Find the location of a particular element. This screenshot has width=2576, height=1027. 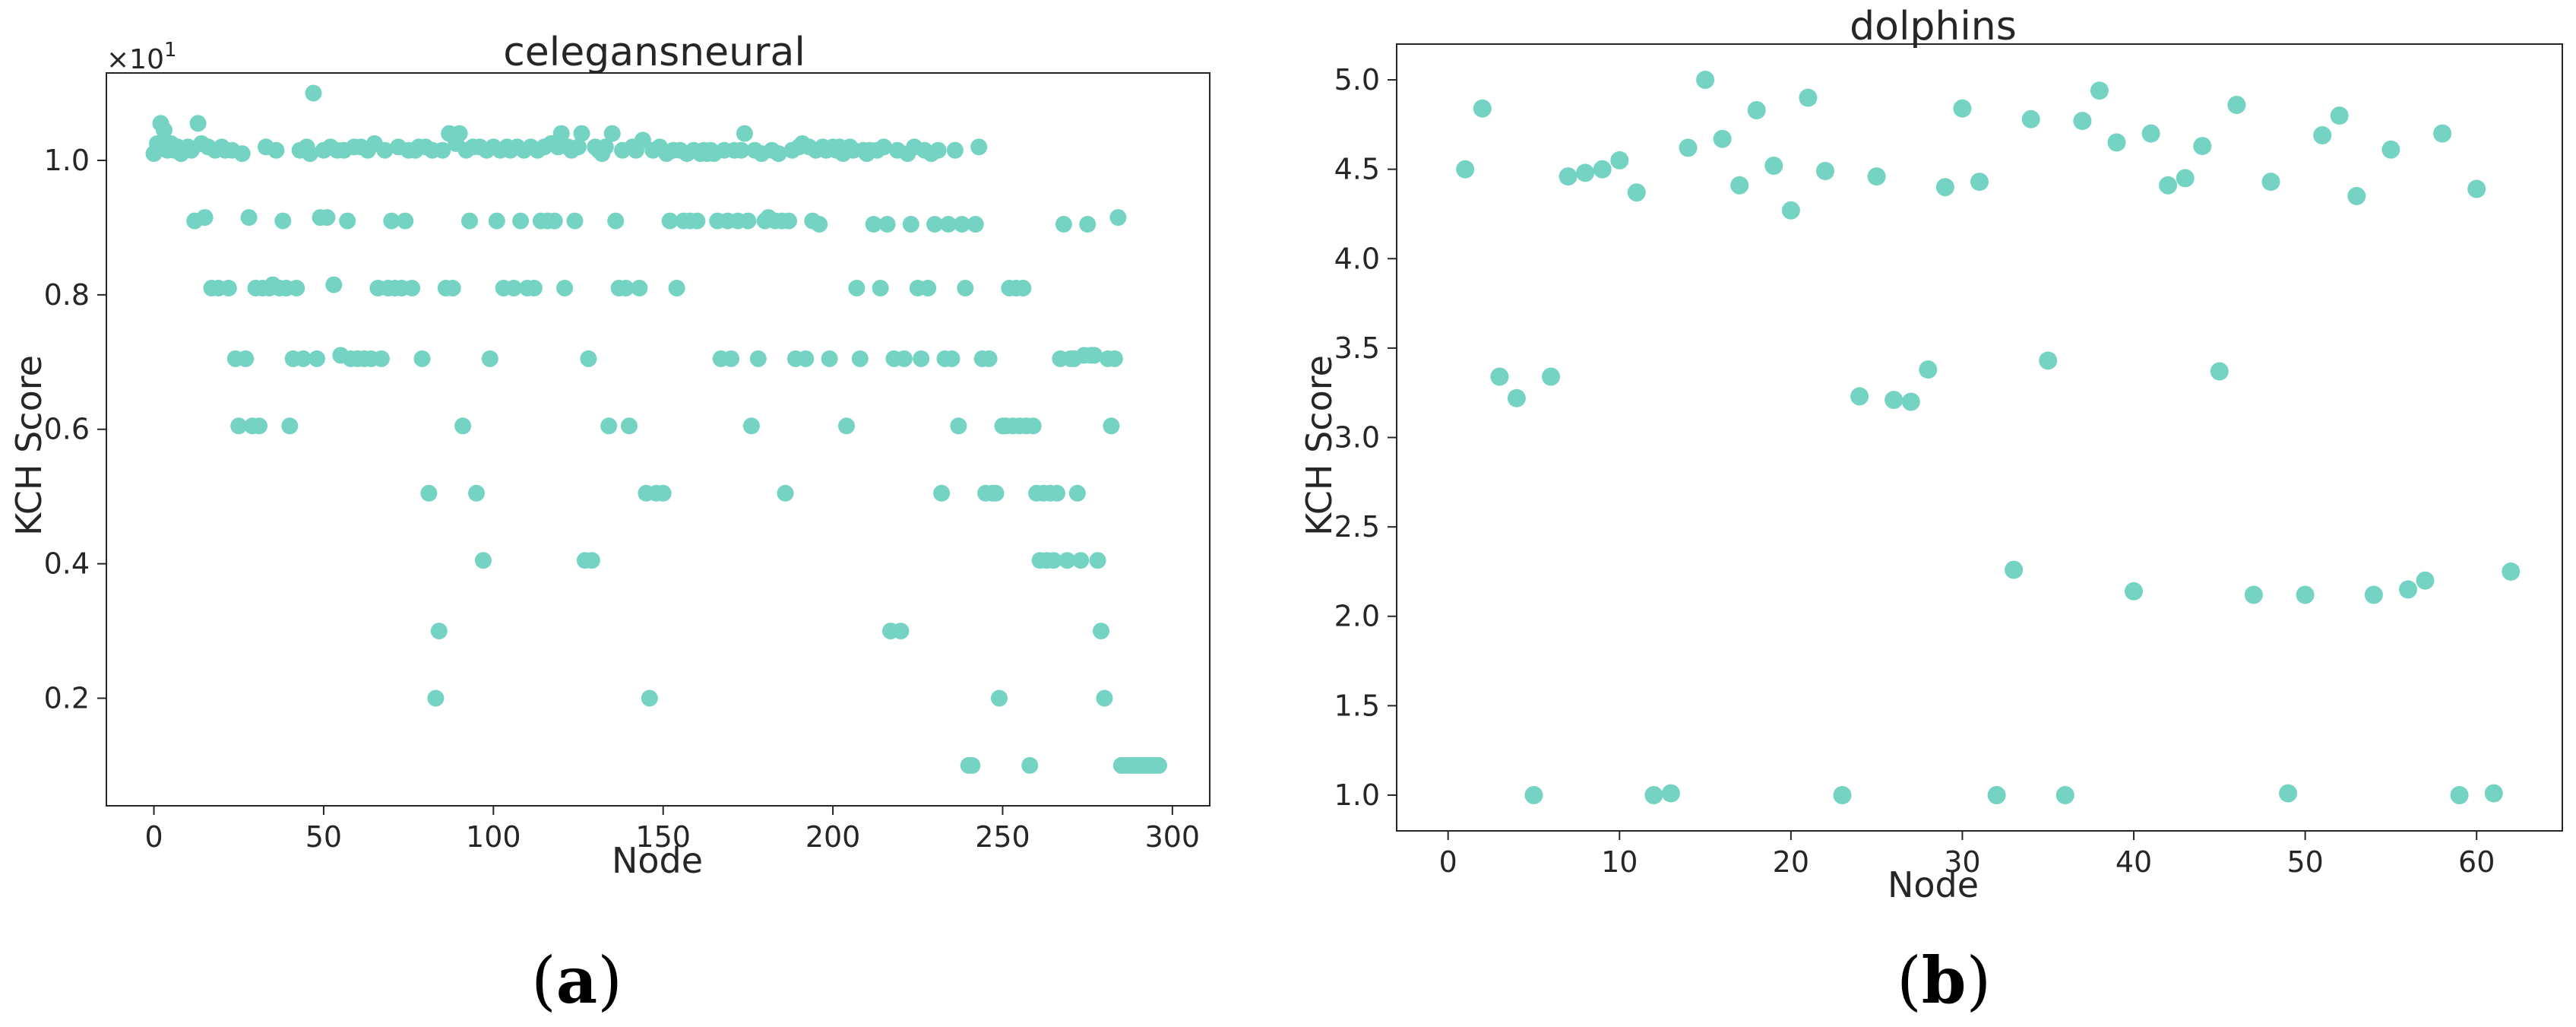

y-tick-label: 0.6 is located at coordinates (67, 429).